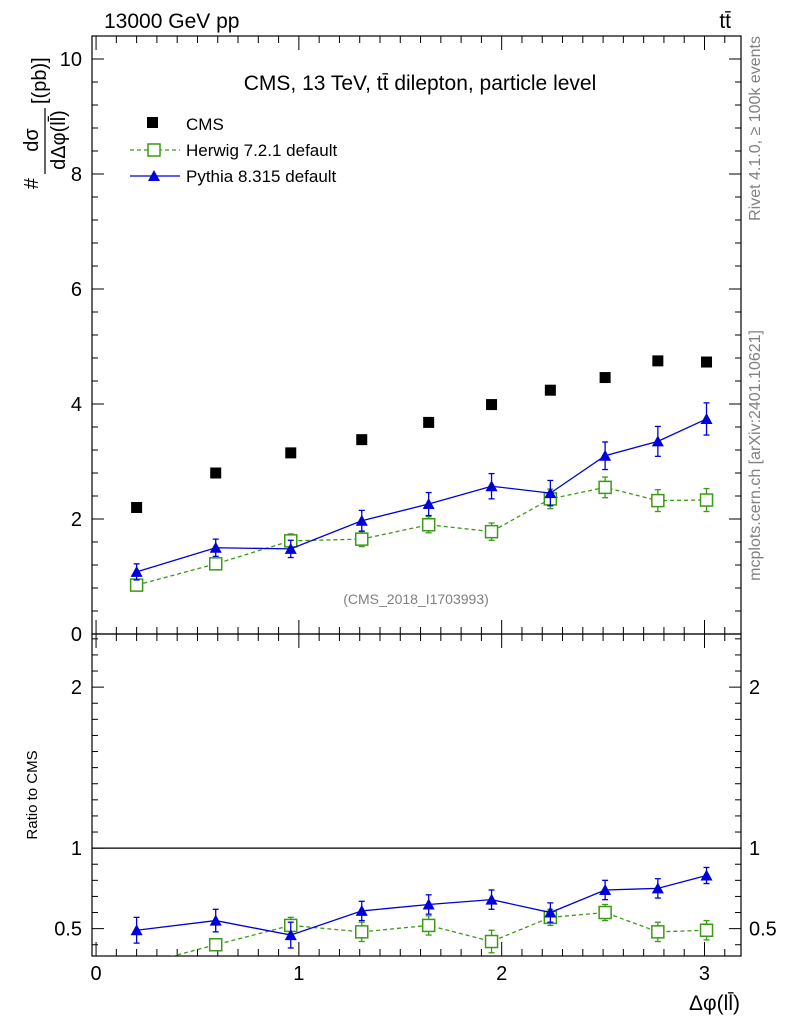 Image resolution: width=786 pixels, height=1024 pixels. I want to click on mcplots-label: mcplots.cern.ch [arXiv:2401.10621], so click(755, 455).